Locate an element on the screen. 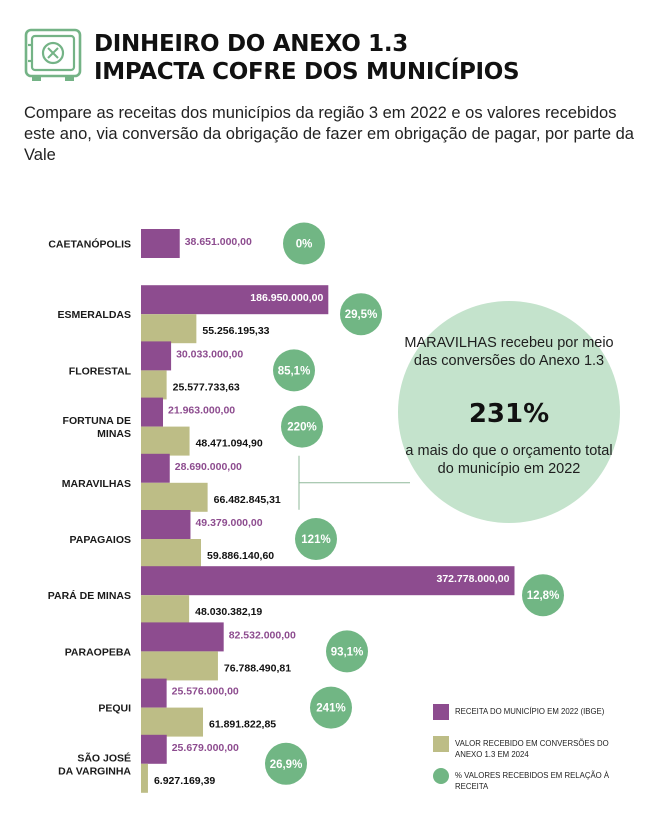  valor-value-label: 48.030.382,19 is located at coordinates (228, 612).